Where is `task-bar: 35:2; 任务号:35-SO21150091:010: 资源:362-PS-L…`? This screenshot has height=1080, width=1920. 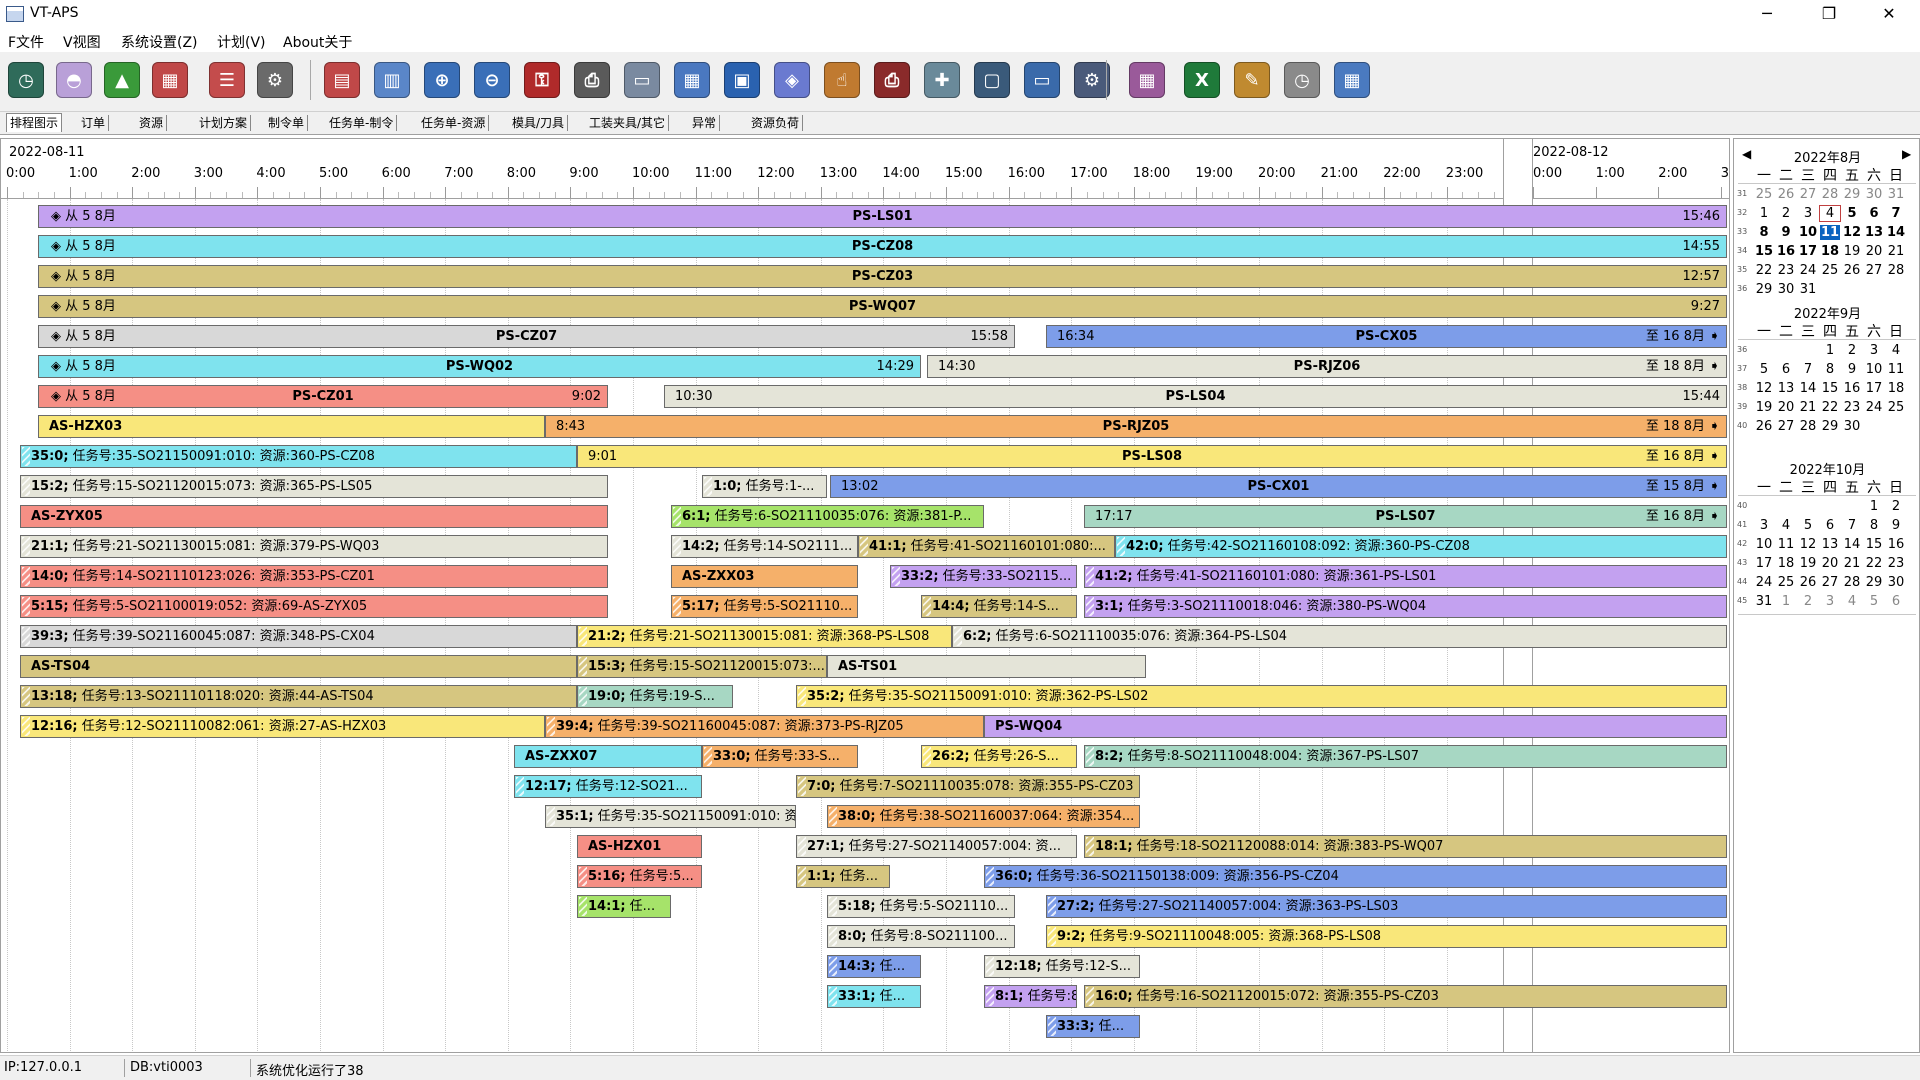
task-bar: 35:2; 任务号:35-SO21150091:010: 资源:362-PS-L… is located at coordinates (1261, 696).